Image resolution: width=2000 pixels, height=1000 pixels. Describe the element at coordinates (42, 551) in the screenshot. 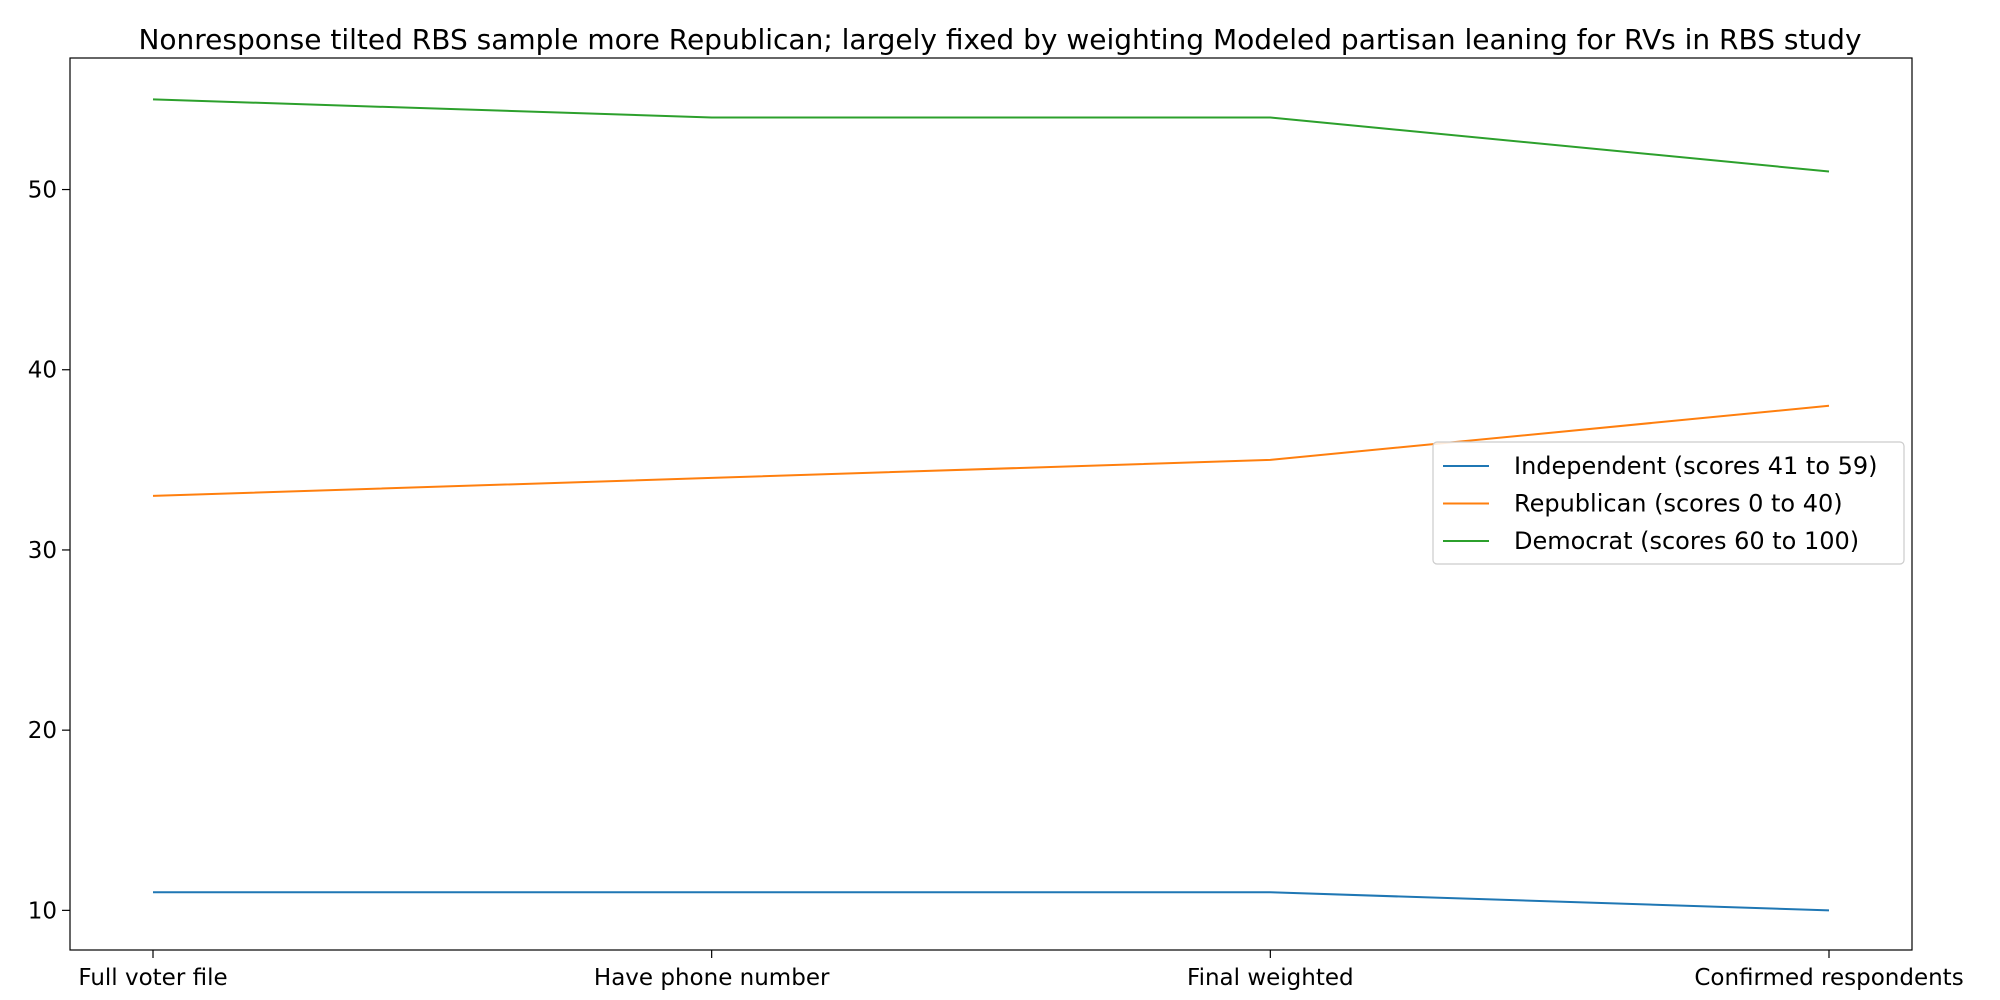

I see `y-tick-label: 30` at that location.